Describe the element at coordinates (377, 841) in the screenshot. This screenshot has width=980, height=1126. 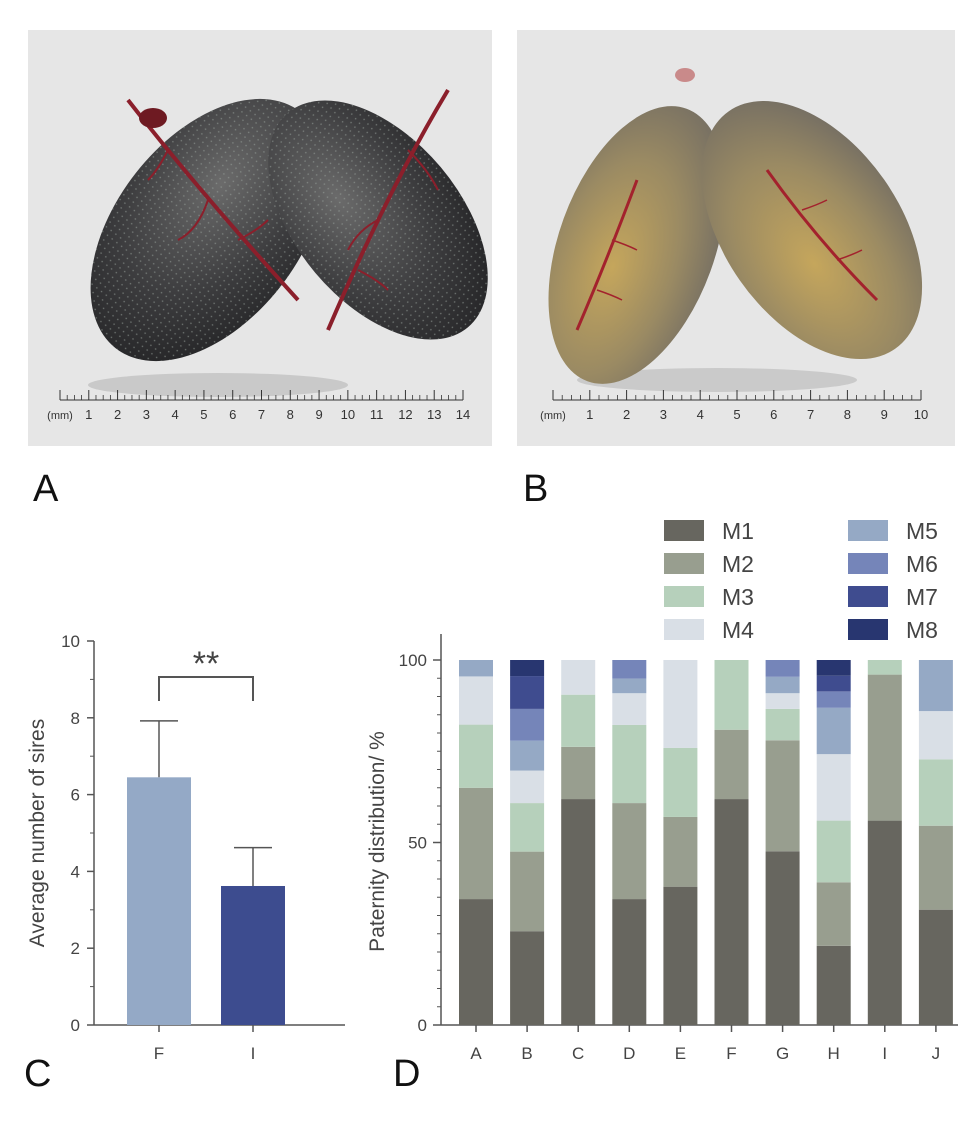
I see `y-axis-label: Paternity distribution/ %` at that location.